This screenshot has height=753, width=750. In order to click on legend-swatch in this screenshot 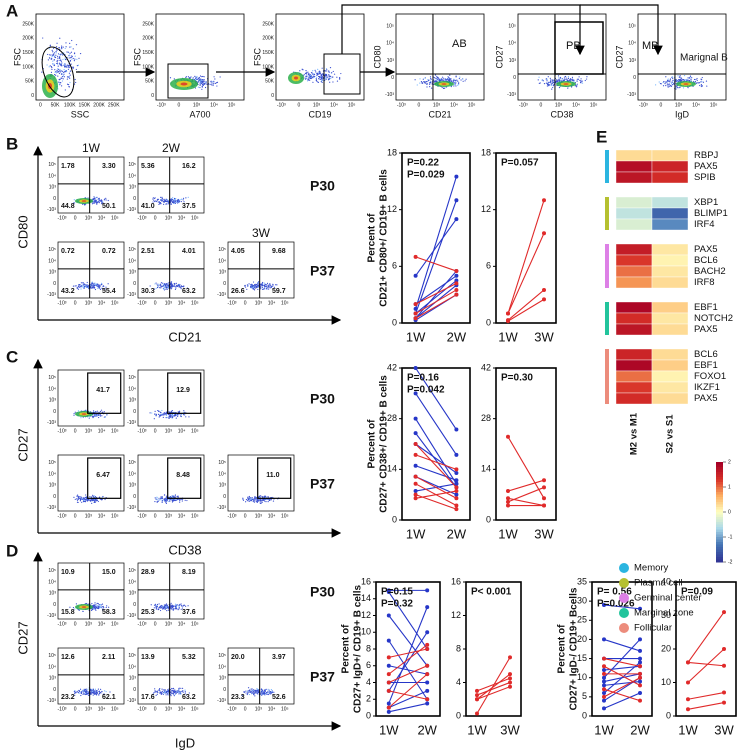, I will do `click(624, 568)`.